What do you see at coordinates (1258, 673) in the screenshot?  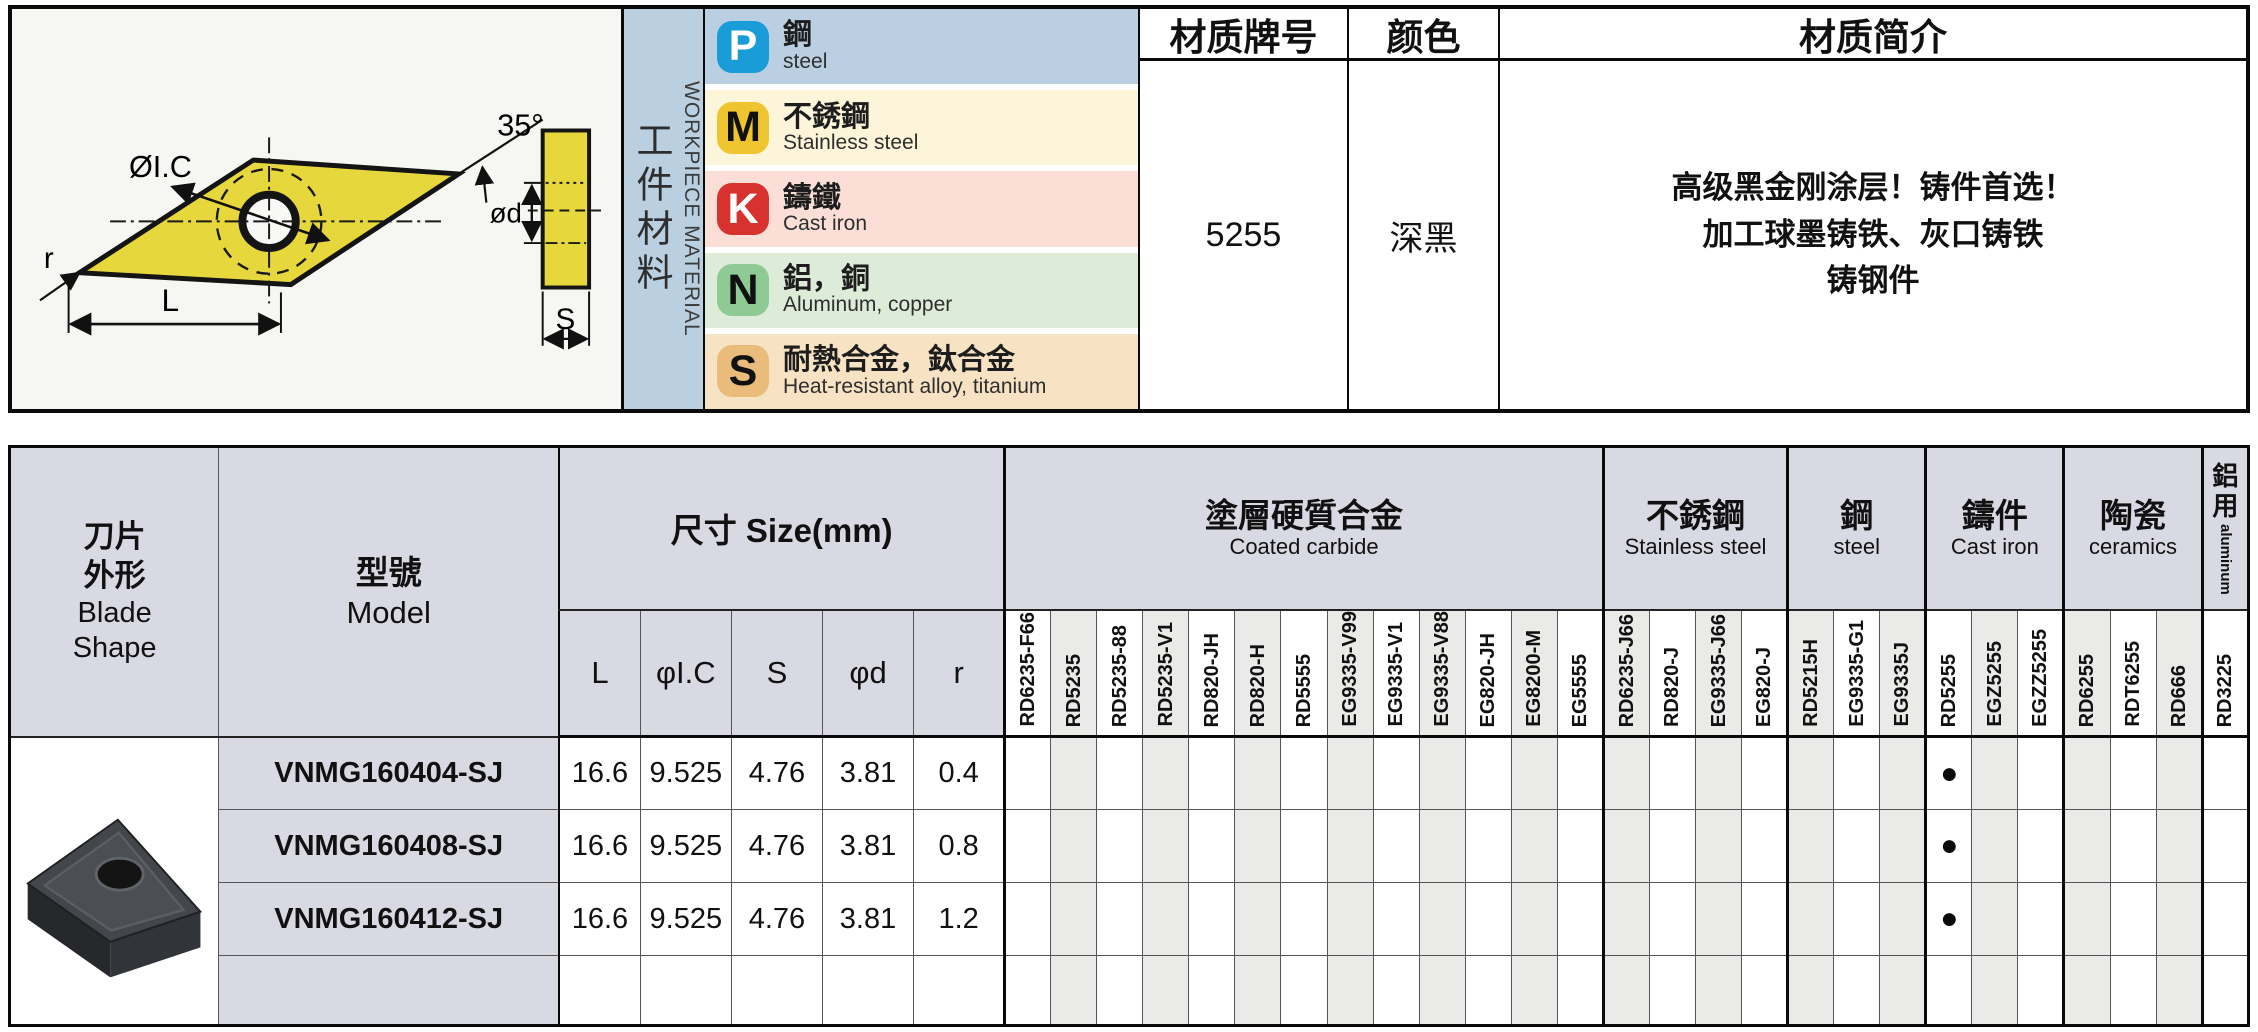 I see `grade-col-RD820-H: RD820-H` at bounding box center [1258, 673].